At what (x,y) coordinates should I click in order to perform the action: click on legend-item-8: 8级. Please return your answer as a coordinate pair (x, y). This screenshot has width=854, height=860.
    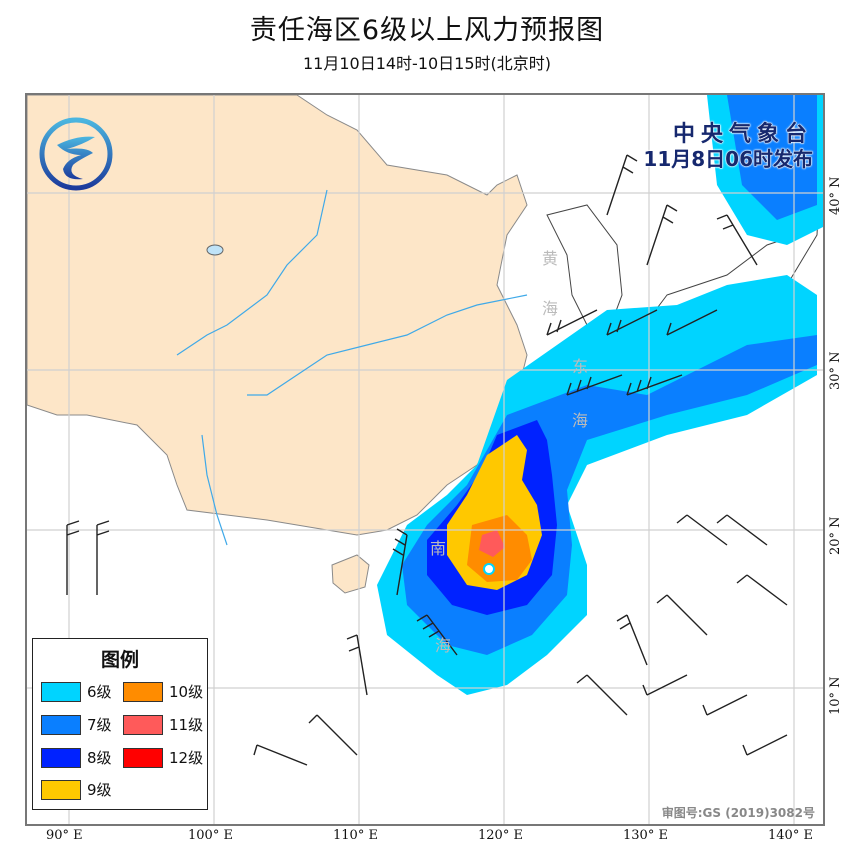
    Looking at the image, I should click on (76, 757).